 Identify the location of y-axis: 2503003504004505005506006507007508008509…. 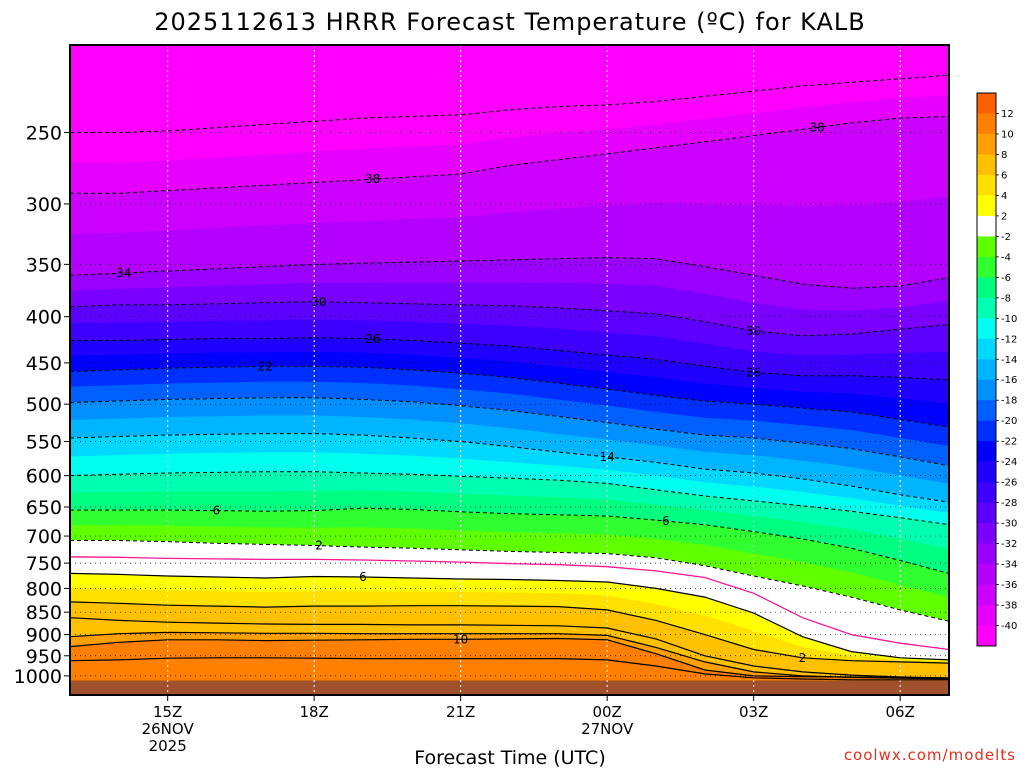
(42, 405).